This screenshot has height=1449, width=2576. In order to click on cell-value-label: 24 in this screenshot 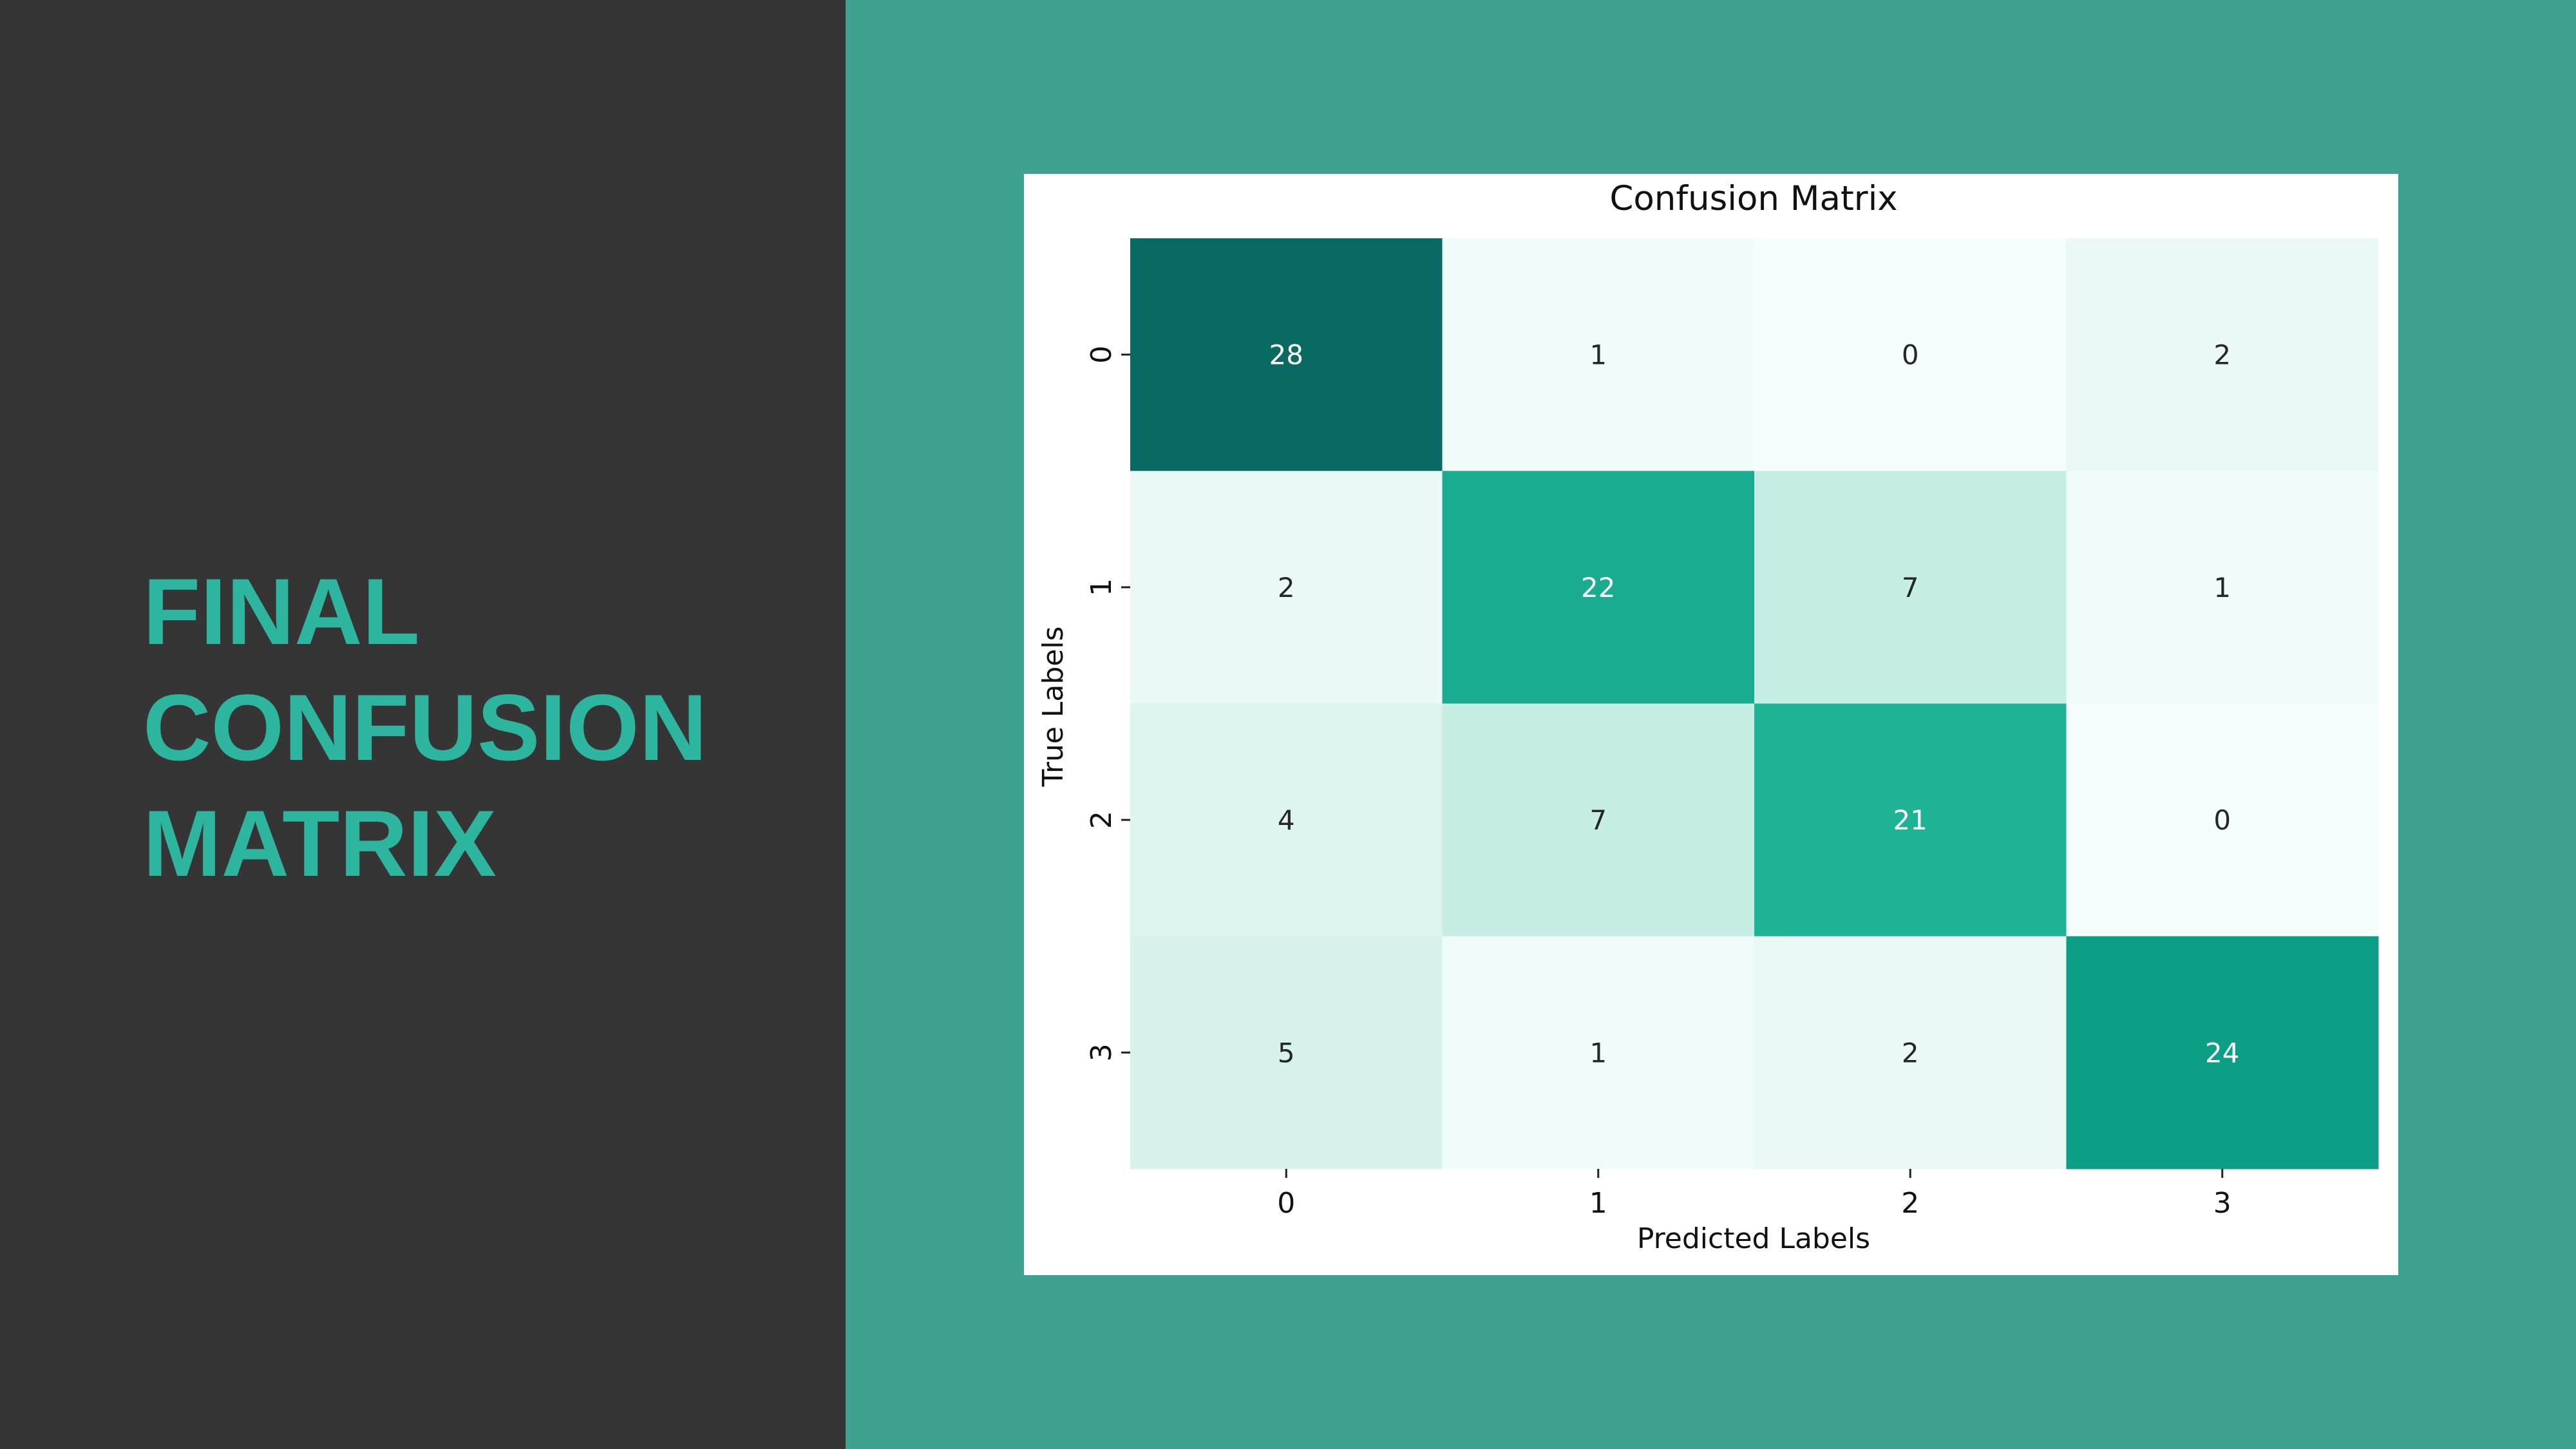, I will do `click(2222, 1052)`.